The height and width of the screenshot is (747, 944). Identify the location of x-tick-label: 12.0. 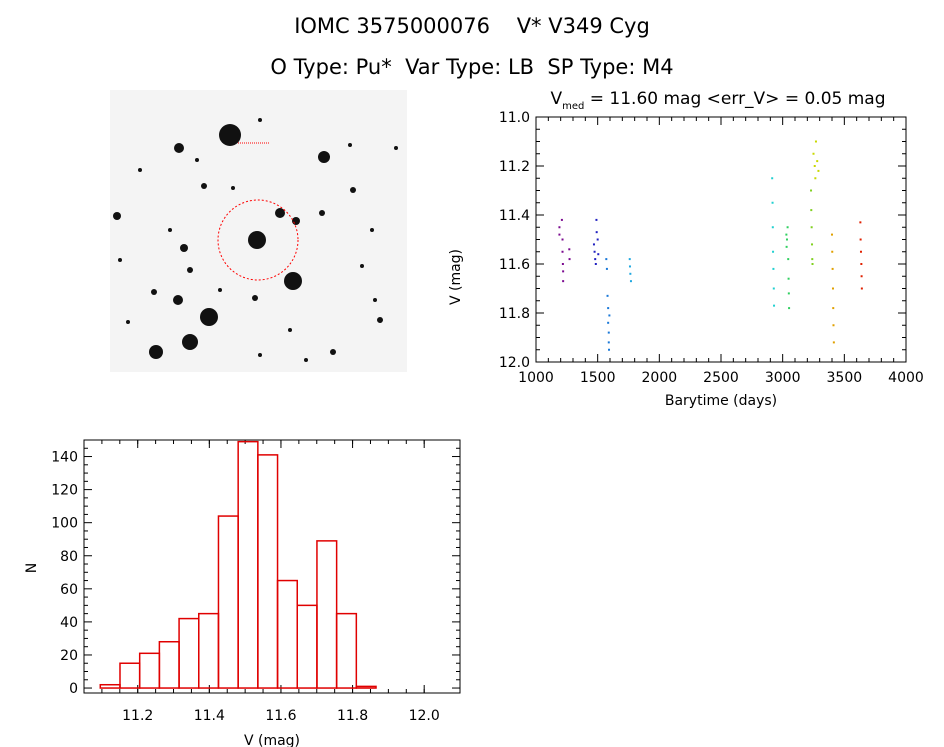
(424, 716).